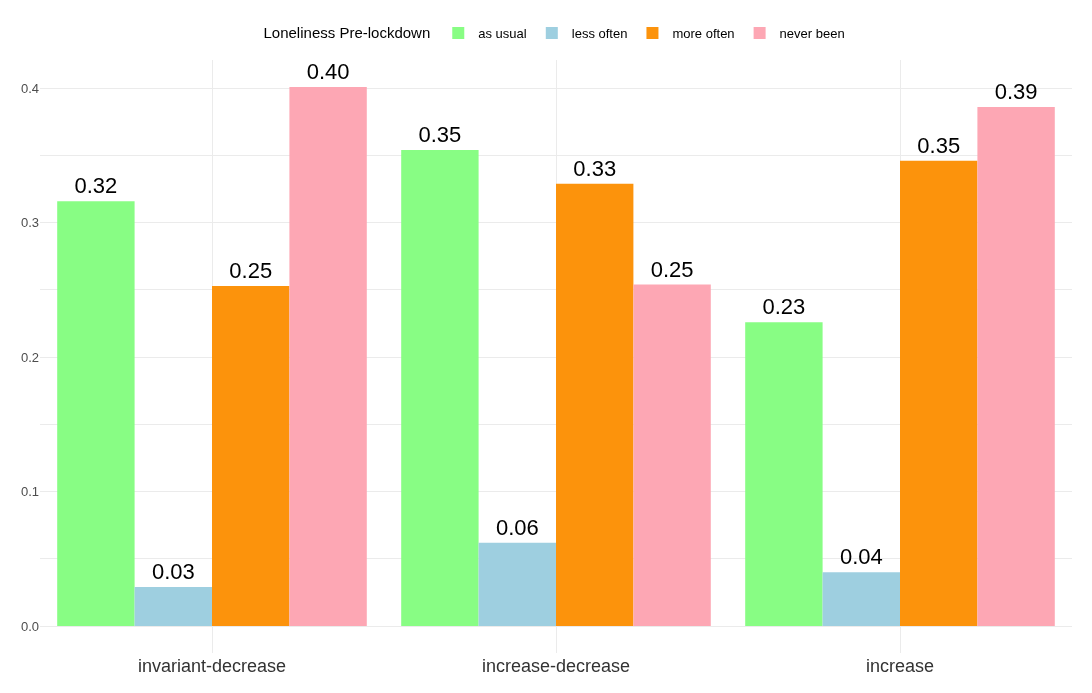 Image resolution: width=1092 pixels, height=693 pixels. I want to click on data-label: 0.33, so click(595, 168).